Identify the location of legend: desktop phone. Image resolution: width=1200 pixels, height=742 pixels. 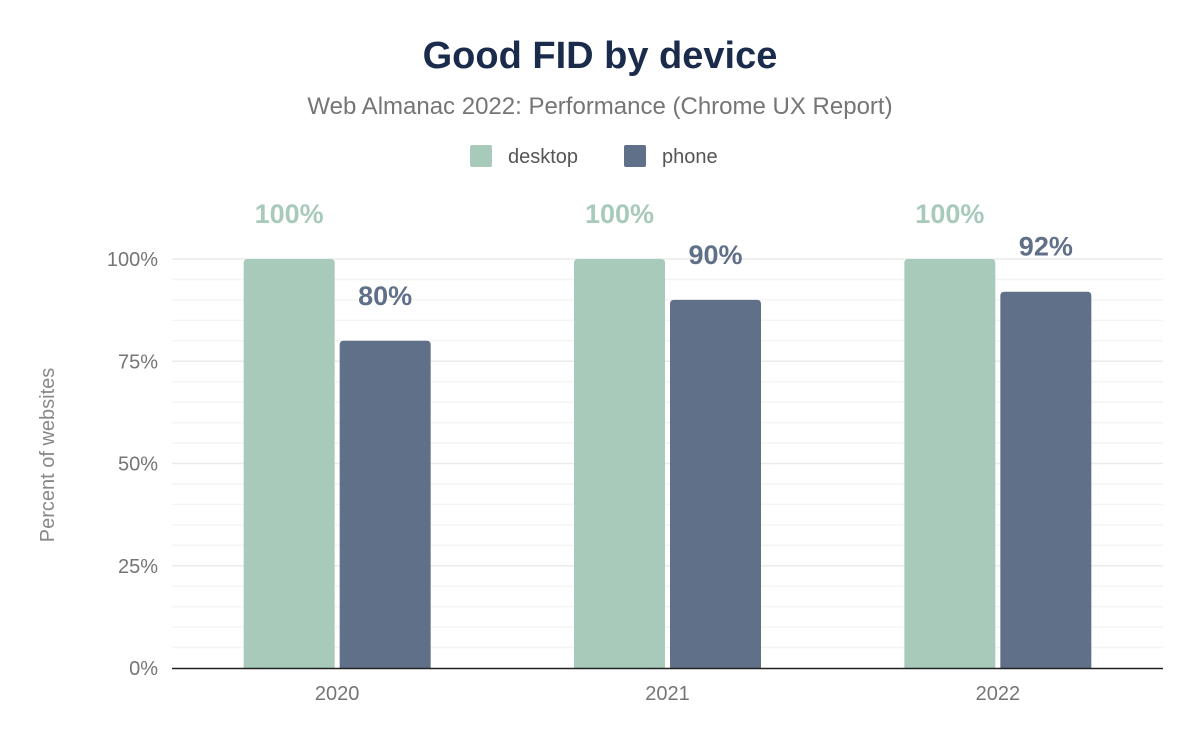
(594, 156).